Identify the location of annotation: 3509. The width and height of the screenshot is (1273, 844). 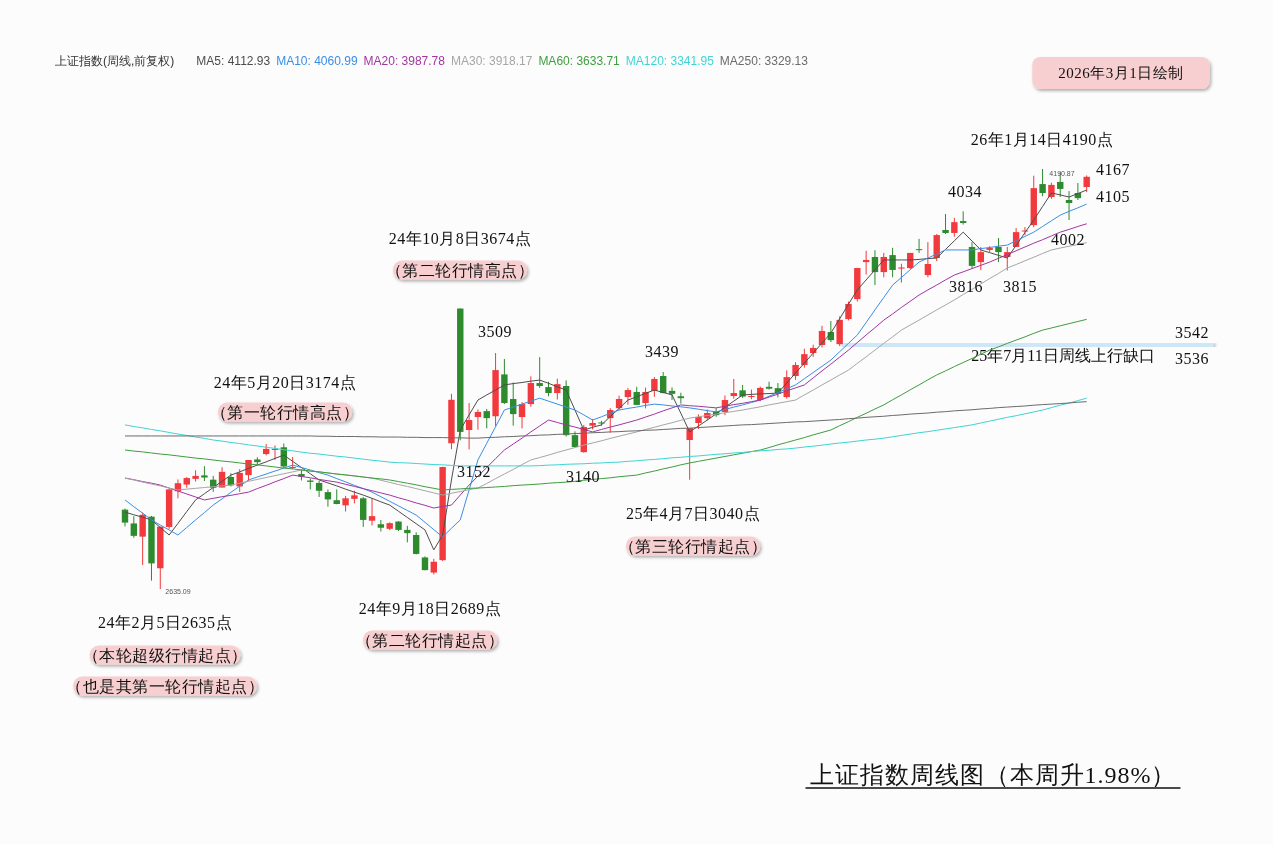
(495, 331).